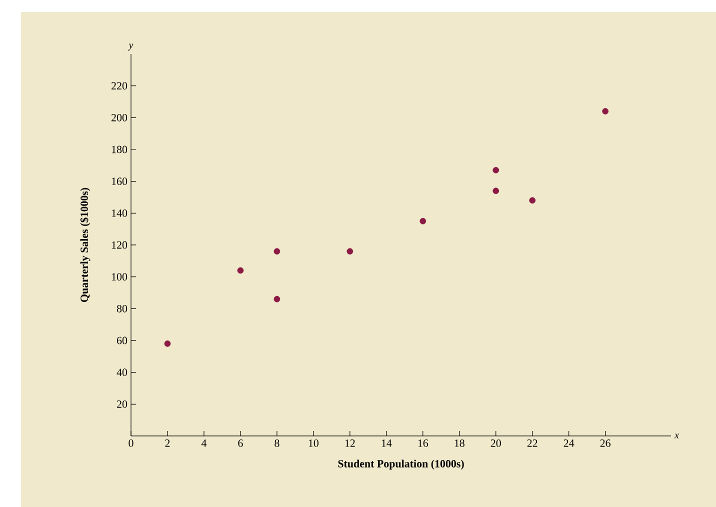  Describe the element at coordinates (387, 443) in the screenshot. I see `x-tick-label: 14` at that location.